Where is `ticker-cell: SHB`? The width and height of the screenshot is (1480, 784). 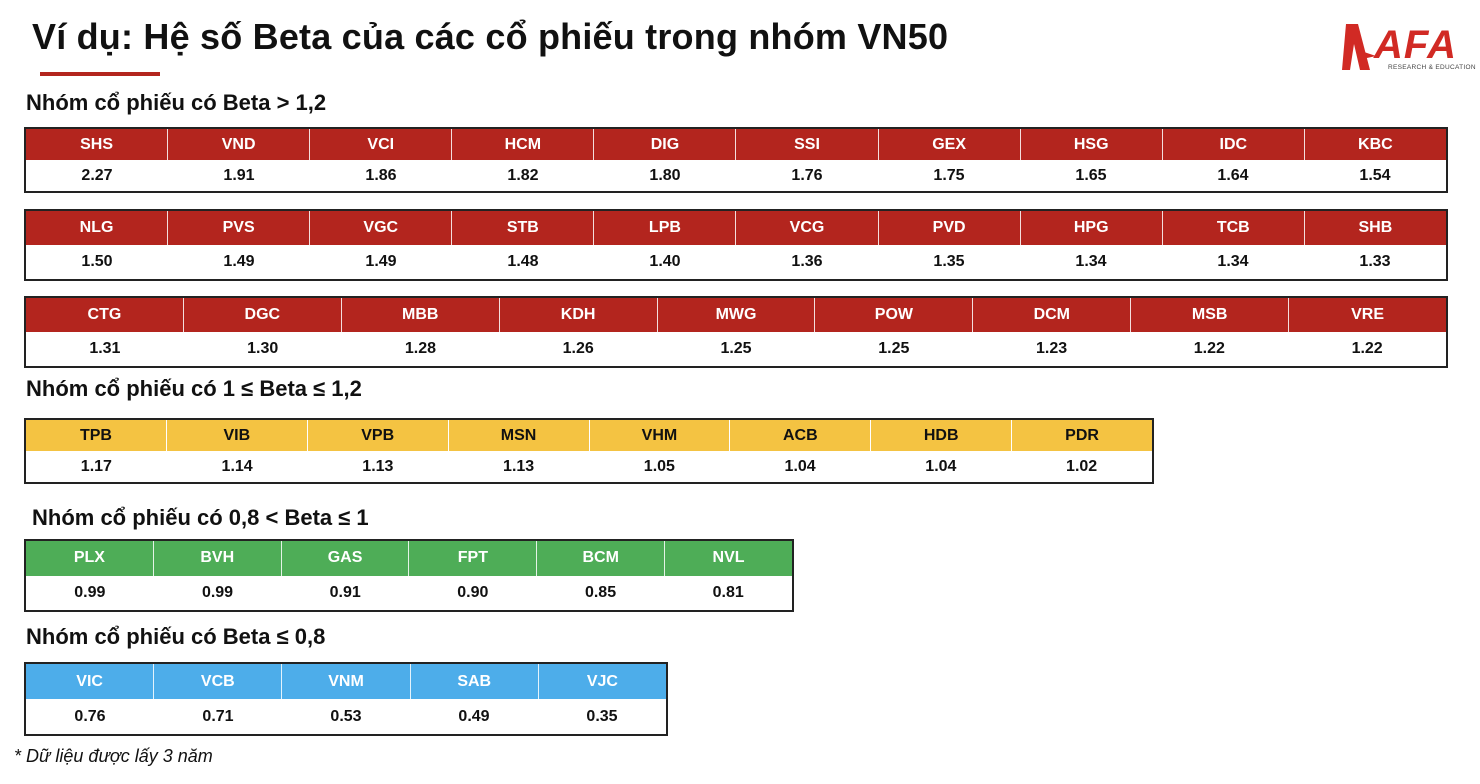 ticker-cell: SHB is located at coordinates (1375, 227).